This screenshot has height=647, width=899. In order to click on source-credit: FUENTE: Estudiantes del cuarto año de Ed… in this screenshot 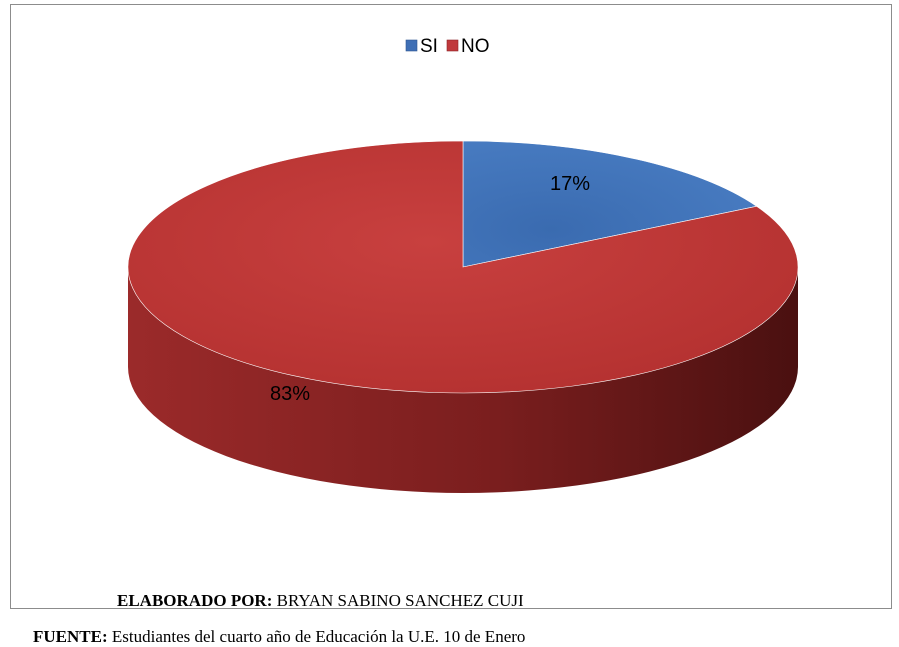, I will do `click(279, 637)`.